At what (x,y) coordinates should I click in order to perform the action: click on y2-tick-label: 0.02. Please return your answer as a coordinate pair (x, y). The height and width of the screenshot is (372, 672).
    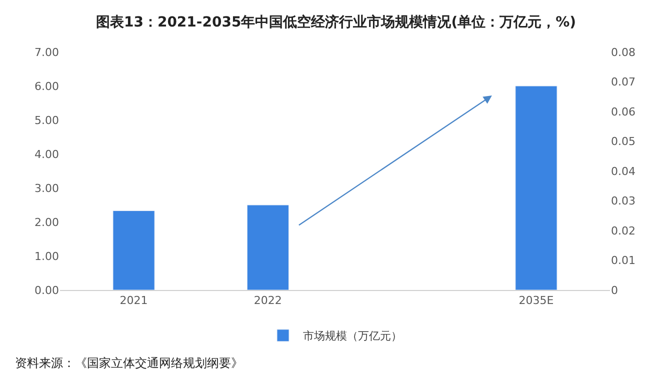
    Looking at the image, I should click on (623, 231).